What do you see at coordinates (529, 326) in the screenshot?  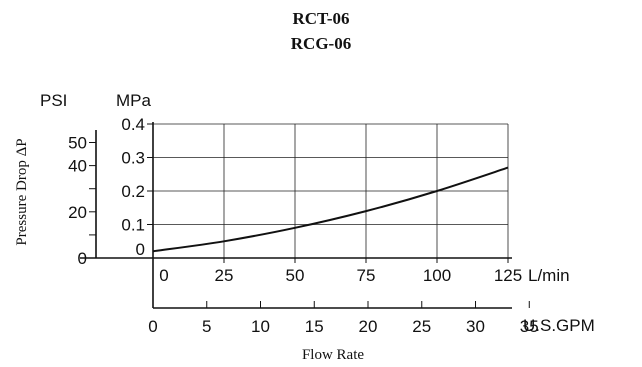 I see `gpm-tick-label-7: 35` at bounding box center [529, 326].